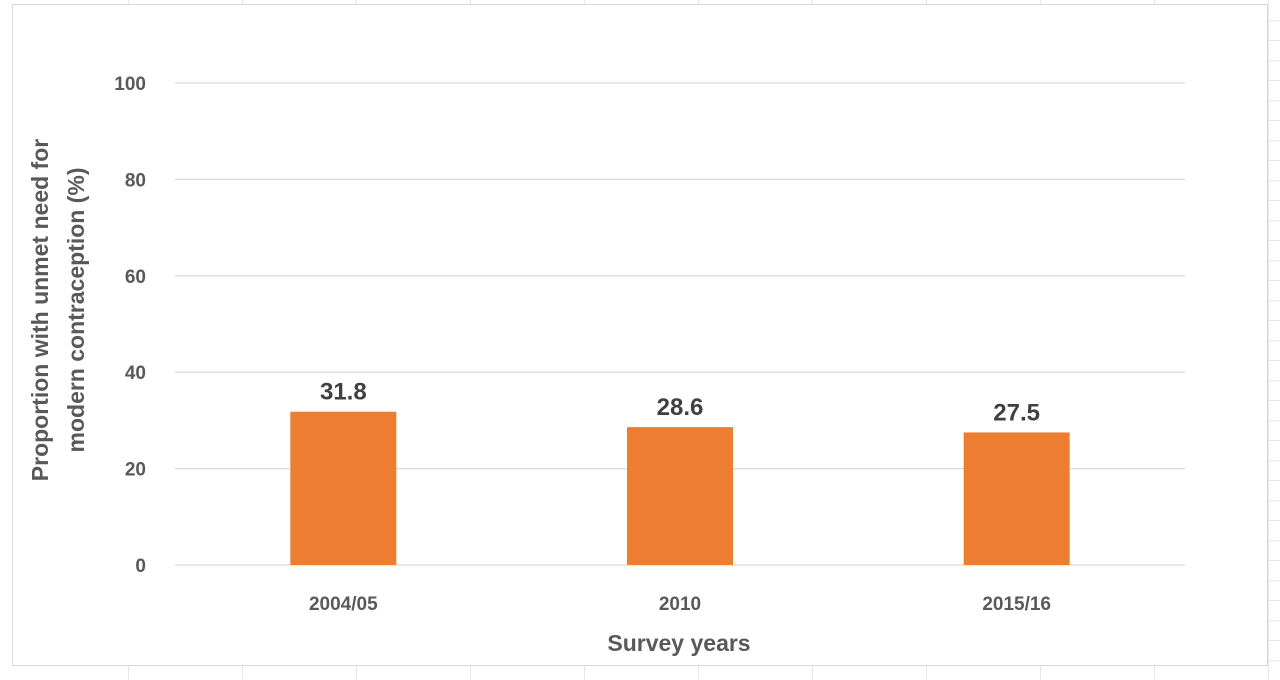 This screenshot has width=1280, height=680. What do you see at coordinates (135, 277) in the screenshot?
I see `y-tick-label: 60` at bounding box center [135, 277].